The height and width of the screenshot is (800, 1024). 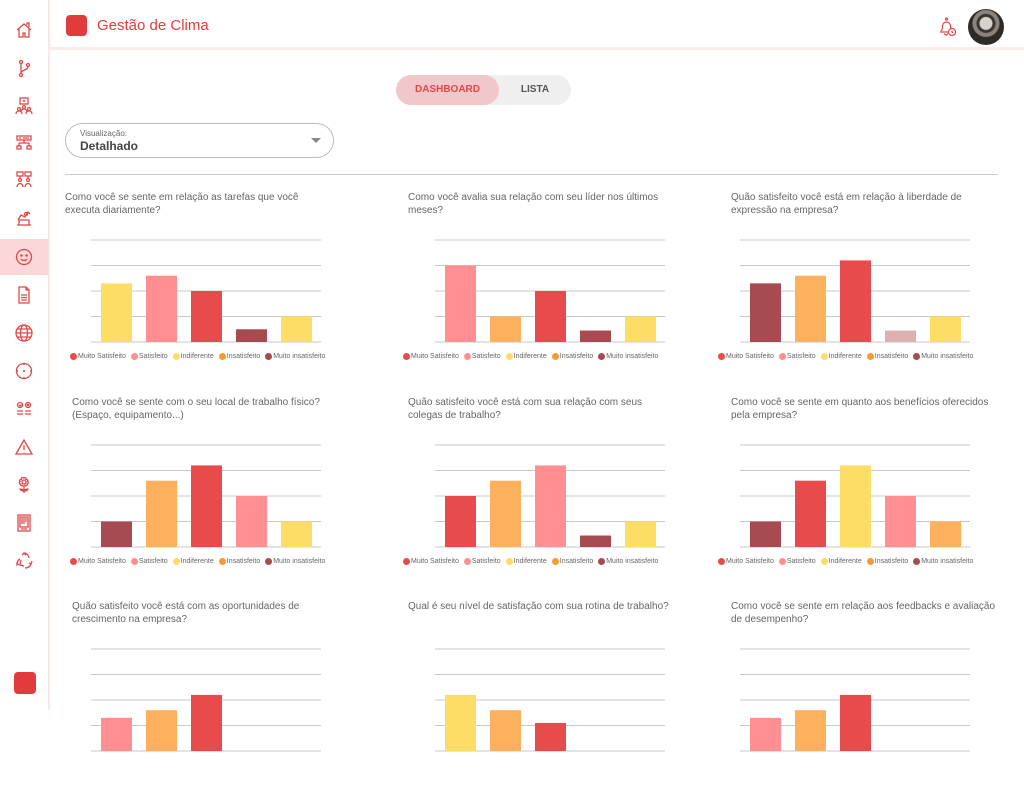 I want to click on app-logo, so click(x=76, y=25).